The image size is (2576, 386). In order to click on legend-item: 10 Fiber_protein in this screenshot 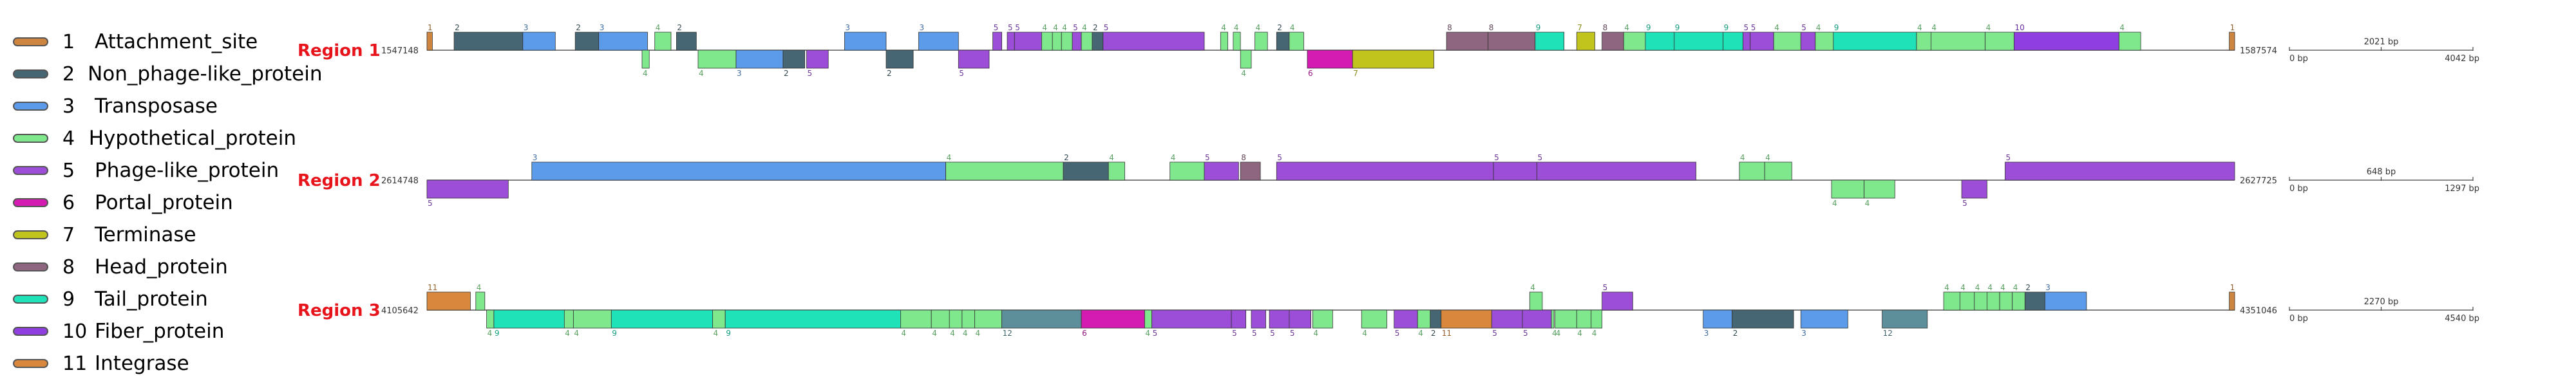, I will do `click(155, 331)`.